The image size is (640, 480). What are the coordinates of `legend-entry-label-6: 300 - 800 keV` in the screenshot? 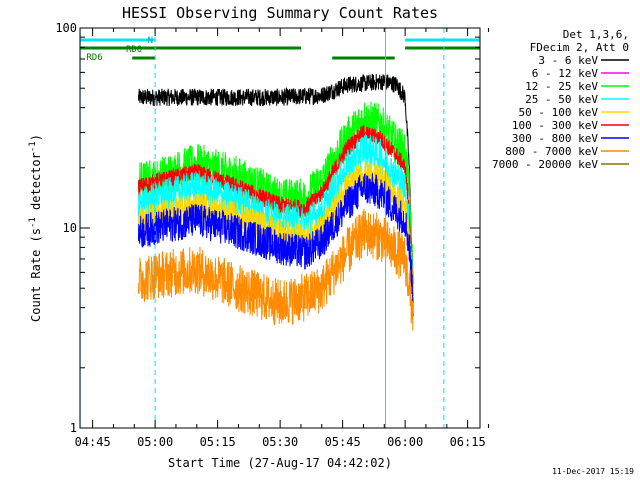 It's located at (555, 138).